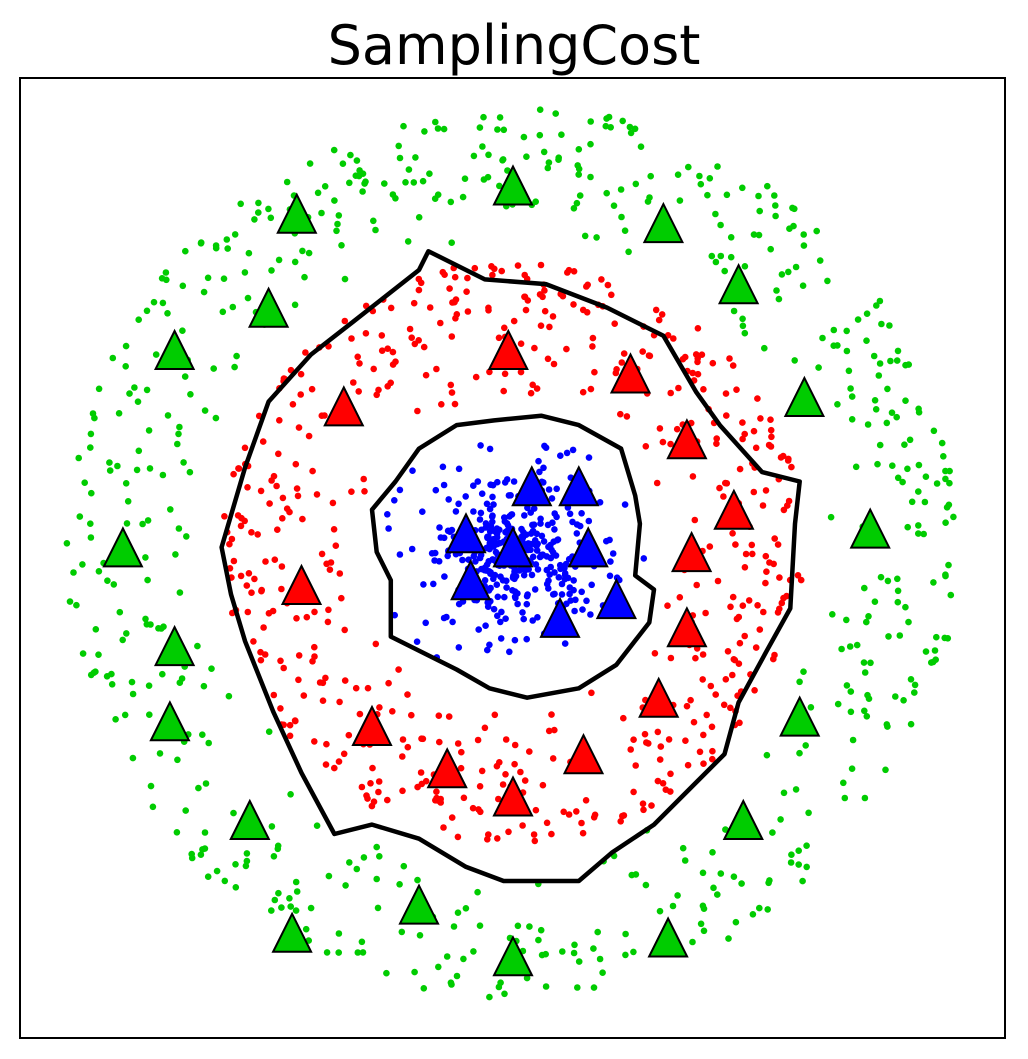 This screenshot has height=1059, width=1028. Describe the element at coordinates (419, 904) in the screenshot. I see `outer-prototype-marker` at that location.